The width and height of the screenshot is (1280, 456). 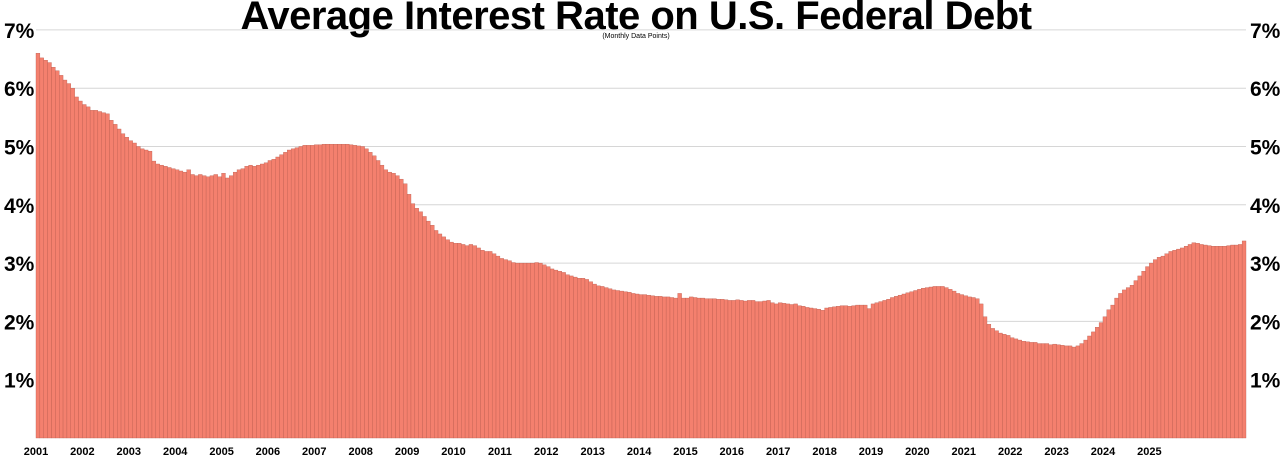 I want to click on x-tick-label: 2011, so click(x=500, y=451).